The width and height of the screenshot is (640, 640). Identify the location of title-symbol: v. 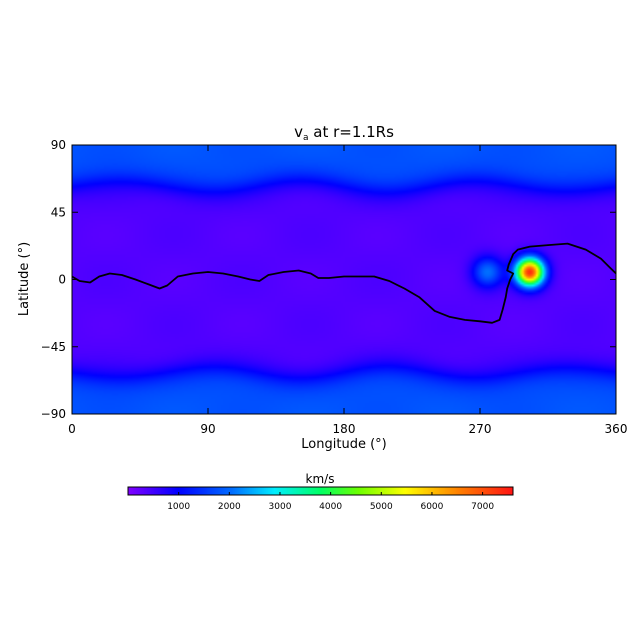
(298, 132).